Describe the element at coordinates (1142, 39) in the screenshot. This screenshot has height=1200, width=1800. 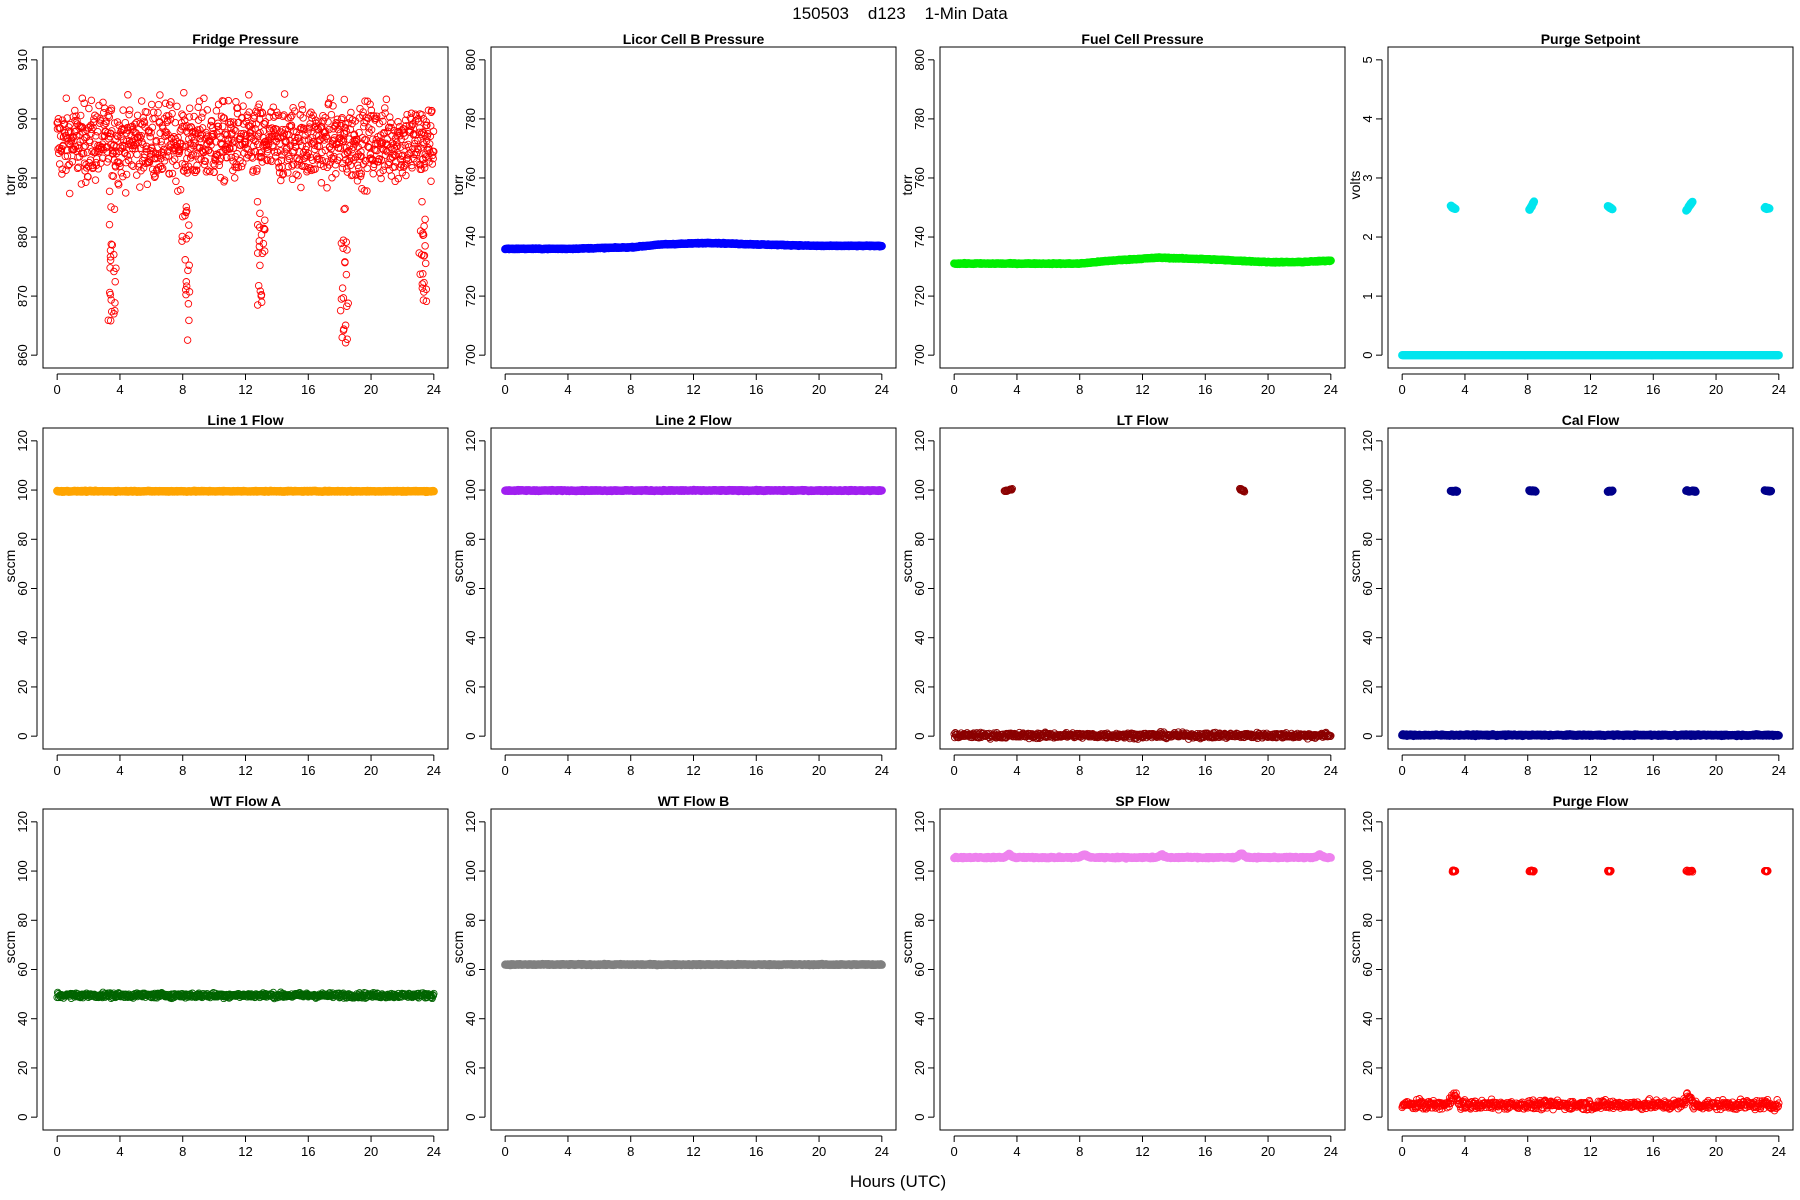
I see `panel-title: Fuel Cell Pressure` at that location.